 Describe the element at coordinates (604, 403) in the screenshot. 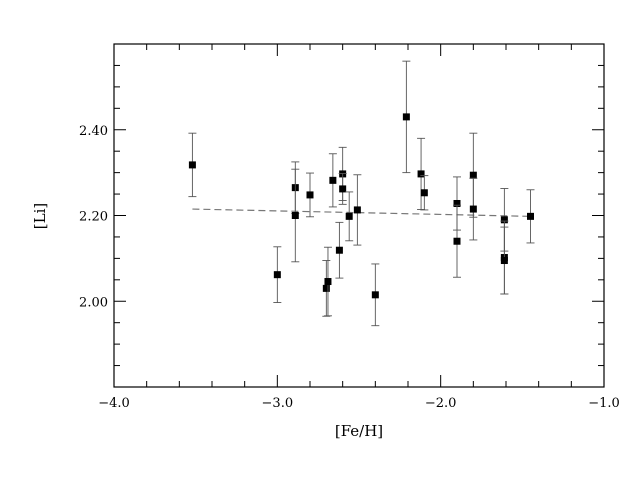

I see `x-tick-label: −1.0` at that location.